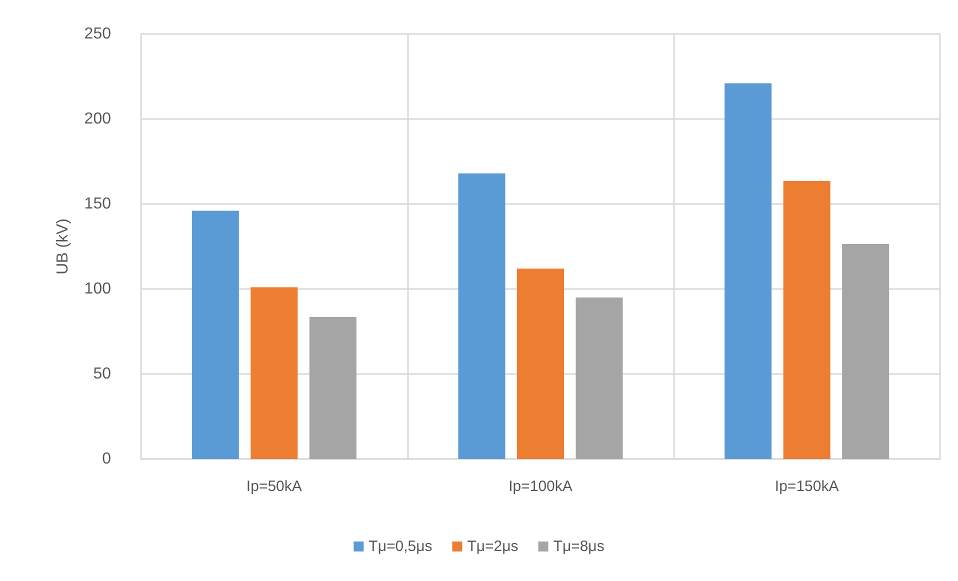 This screenshot has width=958, height=581. Describe the element at coordinates (578, 546) in the screenshot. I see `legend-label: Tμ=8μs` at that location.